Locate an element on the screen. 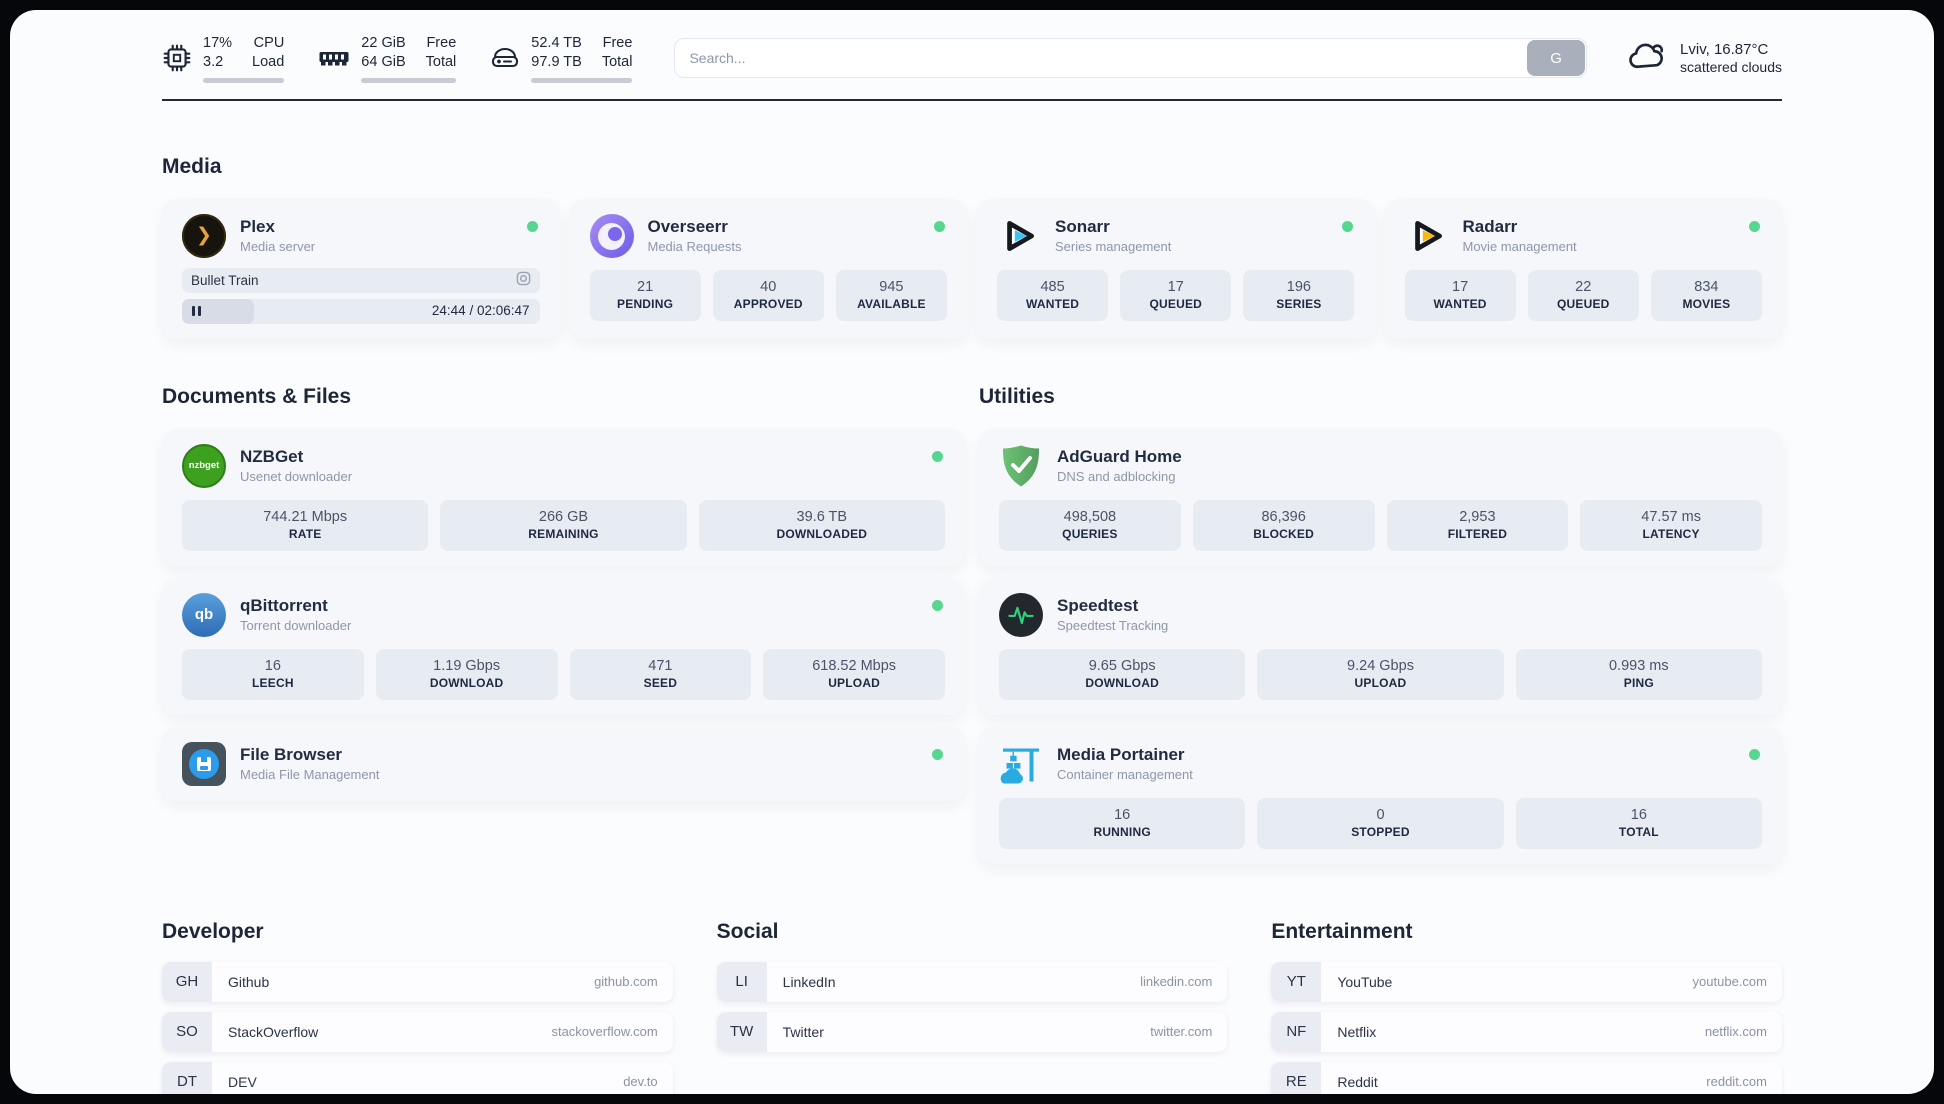 This screenshot has height=1104, width=1944. app-subtitle: Movie management is located at coordinates (1519, 247).